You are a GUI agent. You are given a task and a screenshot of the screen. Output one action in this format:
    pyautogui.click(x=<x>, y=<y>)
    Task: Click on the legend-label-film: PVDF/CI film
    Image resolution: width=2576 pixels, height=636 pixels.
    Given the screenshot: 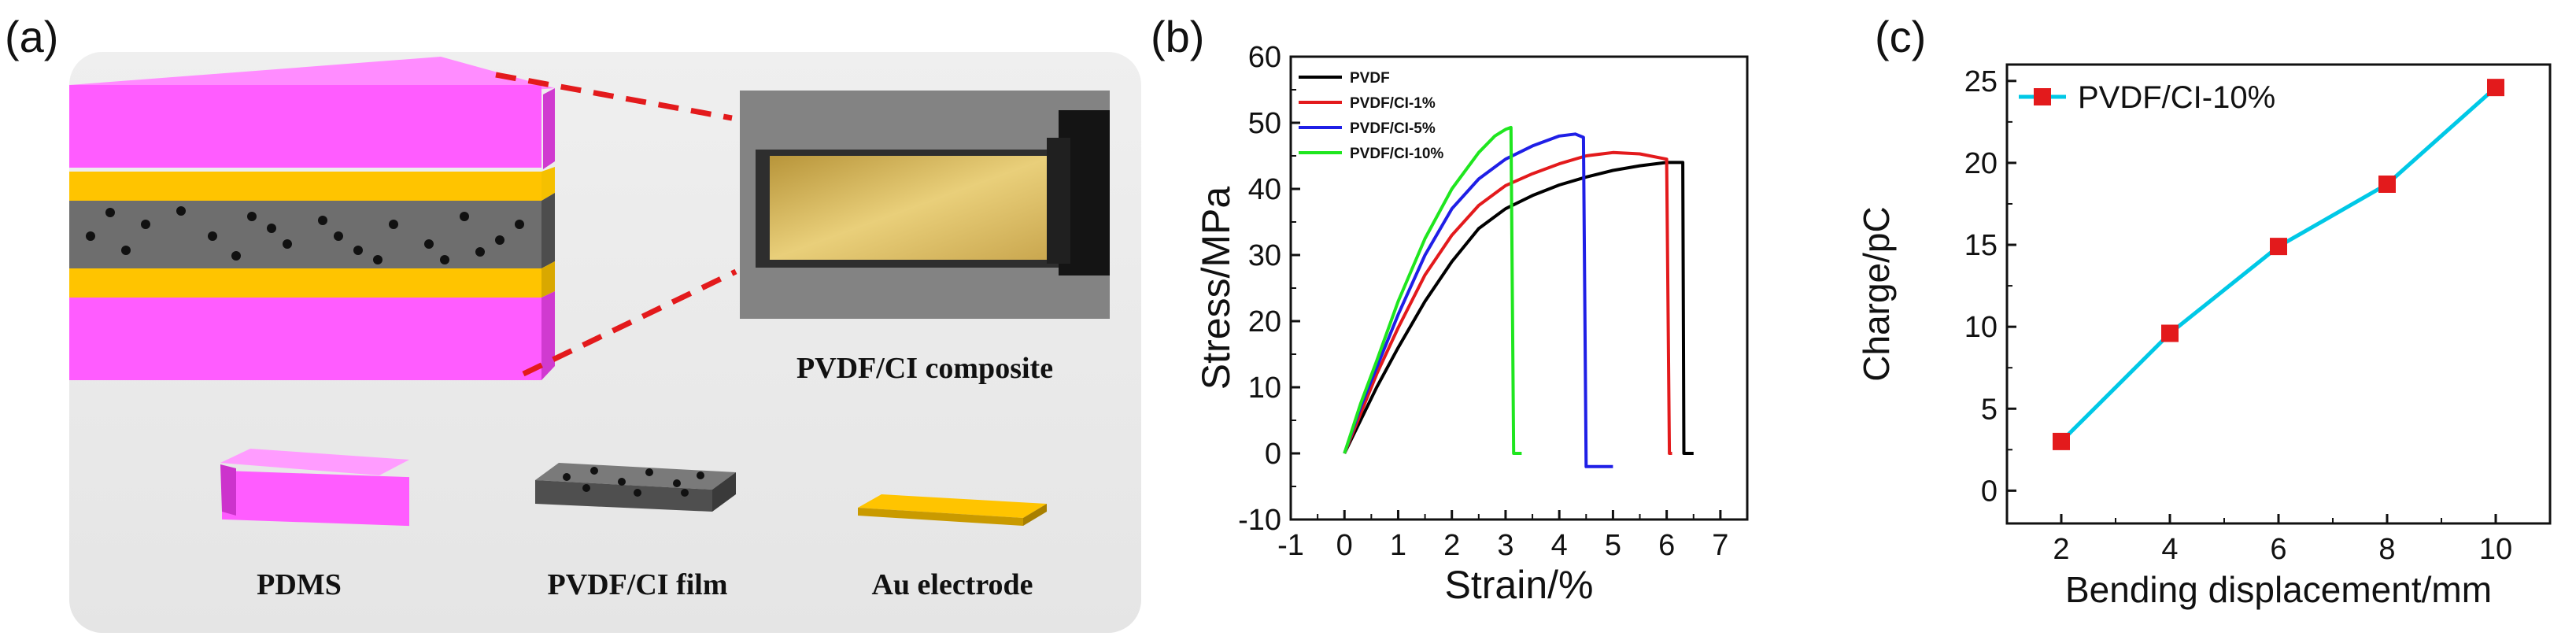 What is the action you would take?
    pyautogui.click(x=637, y=584)
    